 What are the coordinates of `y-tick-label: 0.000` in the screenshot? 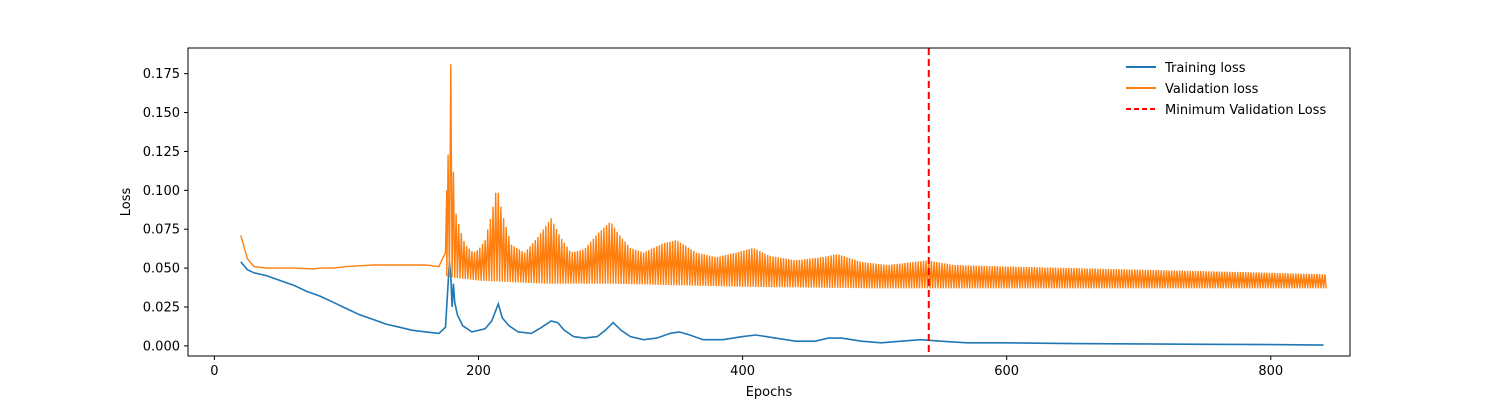 It's located at (161, 346).